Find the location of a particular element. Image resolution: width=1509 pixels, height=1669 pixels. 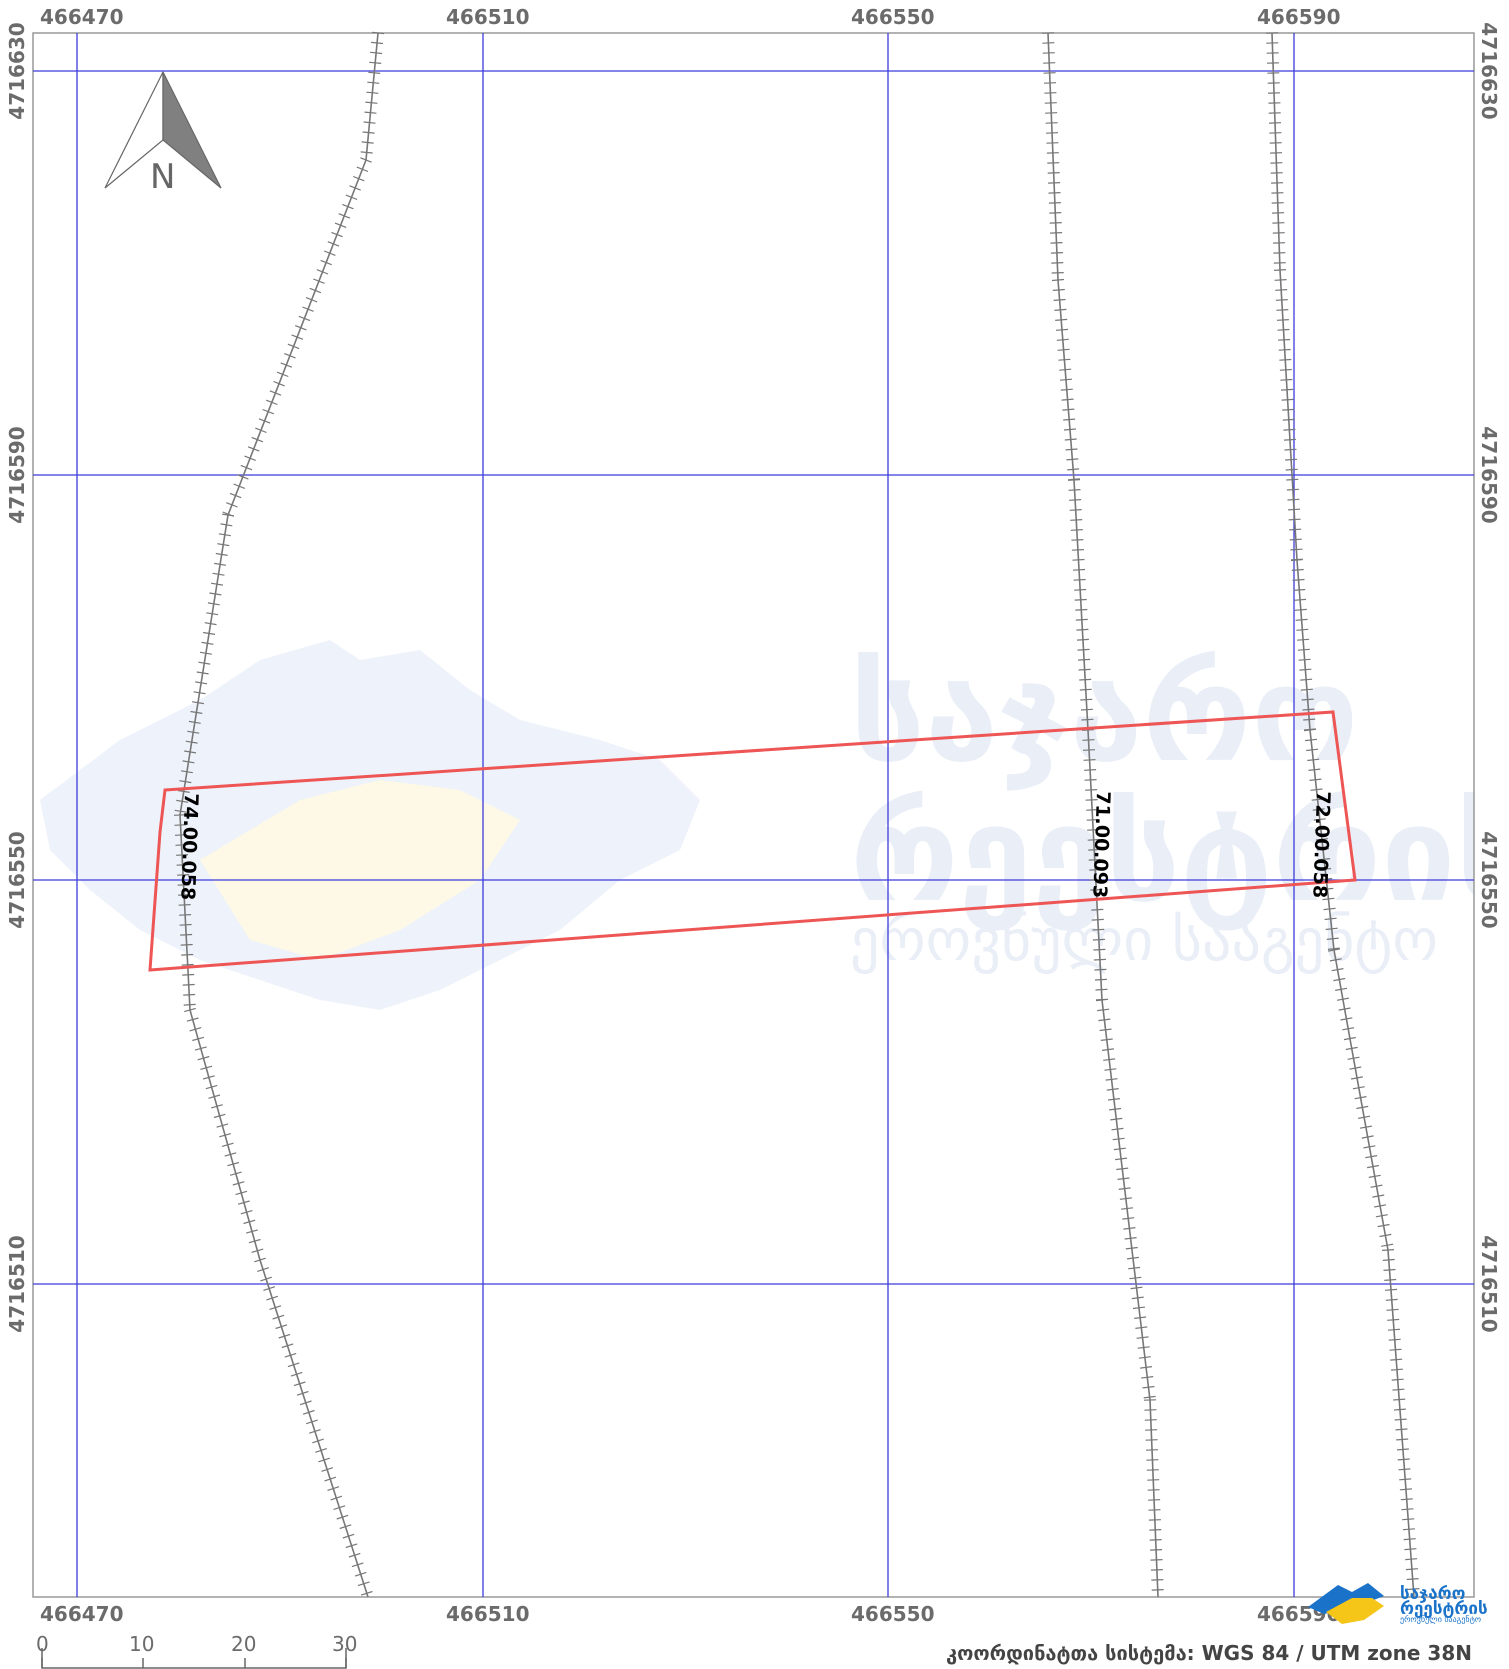

scale-label-20: 20 is located at coordinates (243, 1644).